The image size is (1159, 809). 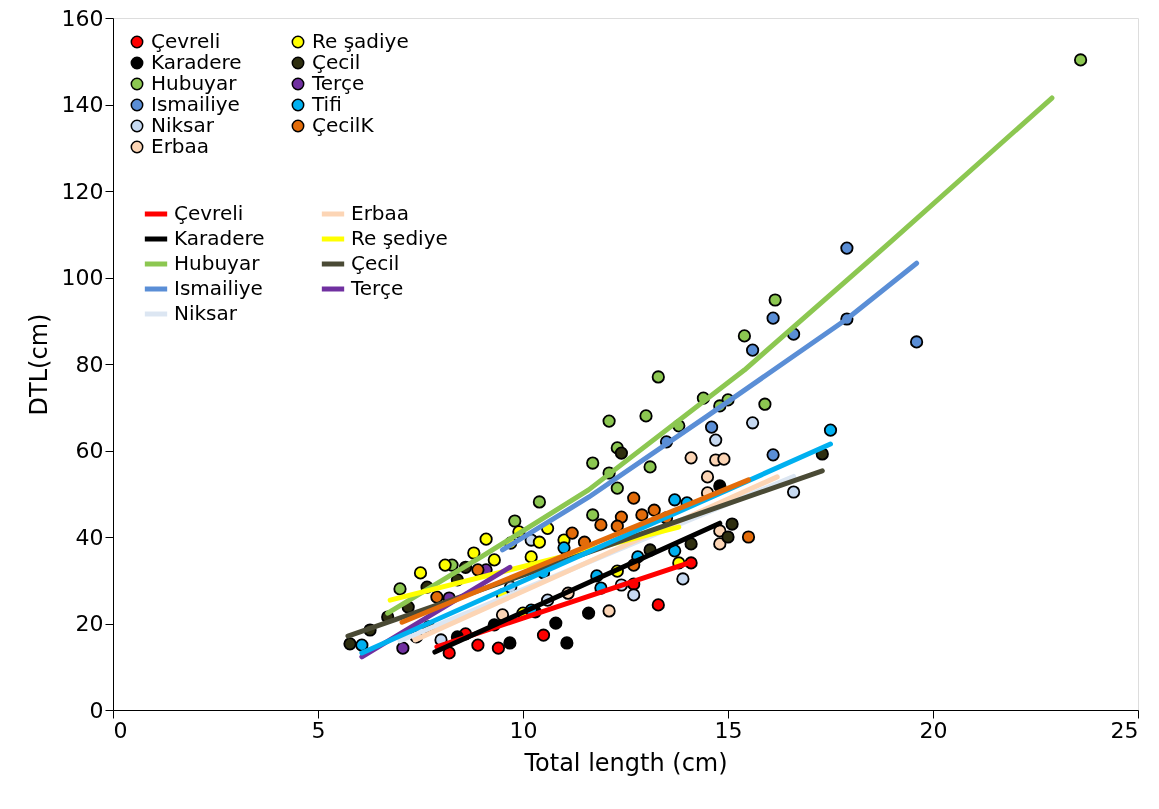 I want to click on x-tick-label: 25, so click(x=1124, y=730).